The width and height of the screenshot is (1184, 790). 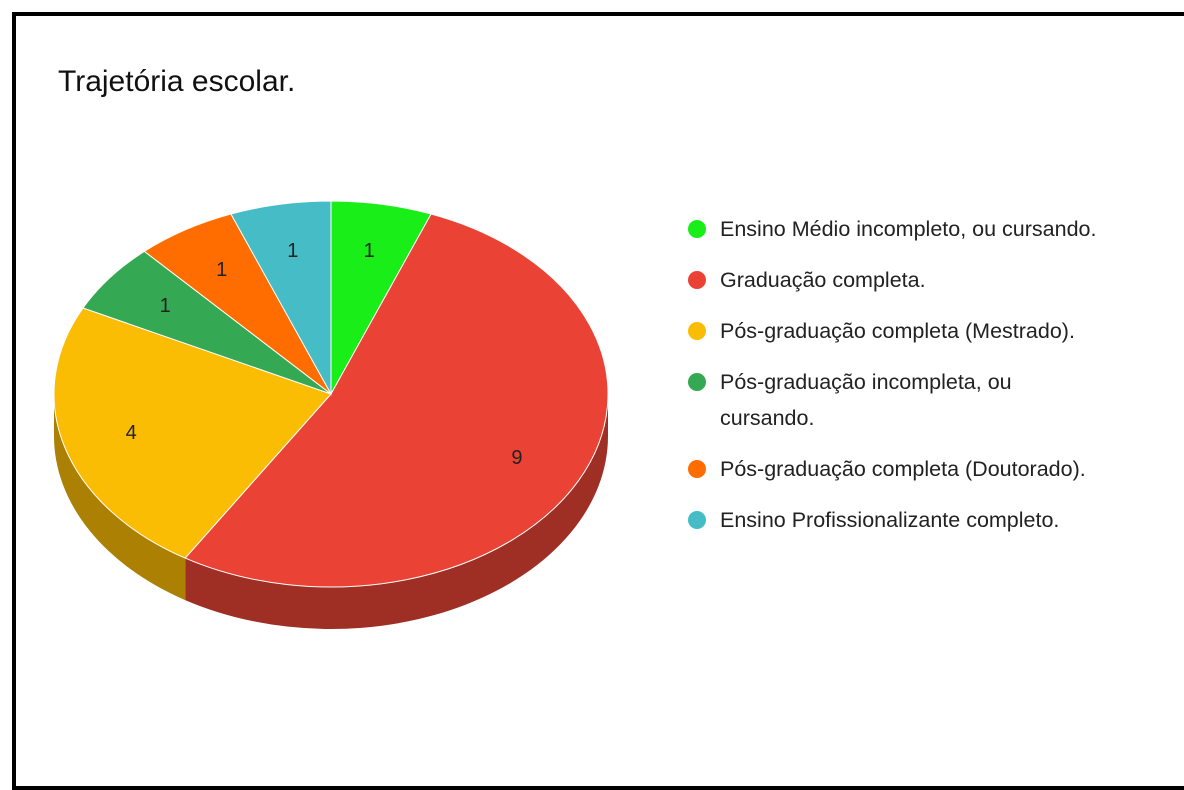 What do you see at coordinates (823, 280) in the screenshot?
I see `legend-label: Graduação completa.` at bounding box center [823, 280].